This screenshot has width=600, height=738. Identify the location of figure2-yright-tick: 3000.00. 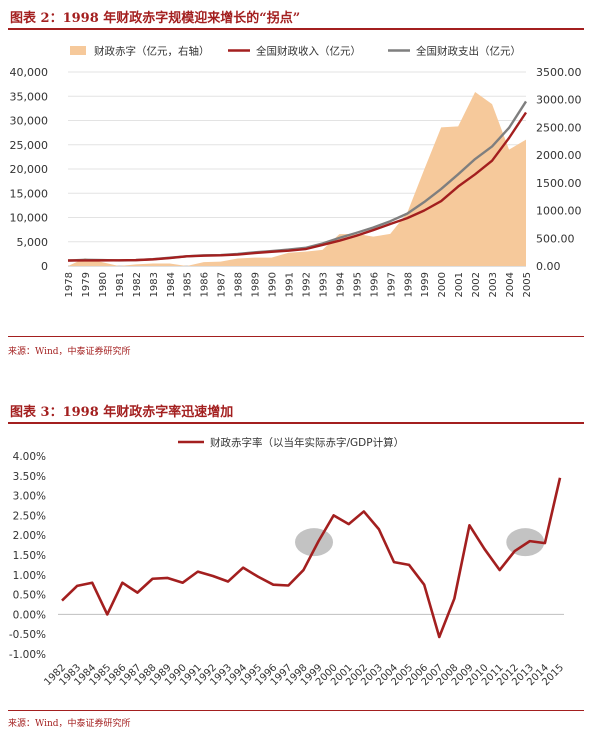
(559, 100).